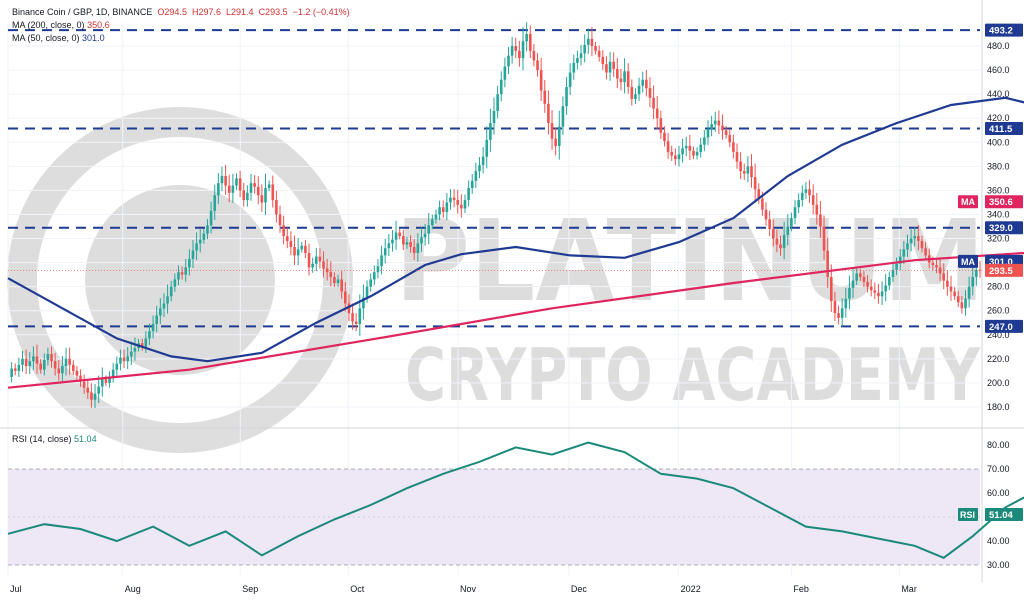 The height and width of the screenshot is (601, 1024). Describe the element at coordinates (801, 589) in the screenshot. I see `time-tick-label: Feb` at that location.